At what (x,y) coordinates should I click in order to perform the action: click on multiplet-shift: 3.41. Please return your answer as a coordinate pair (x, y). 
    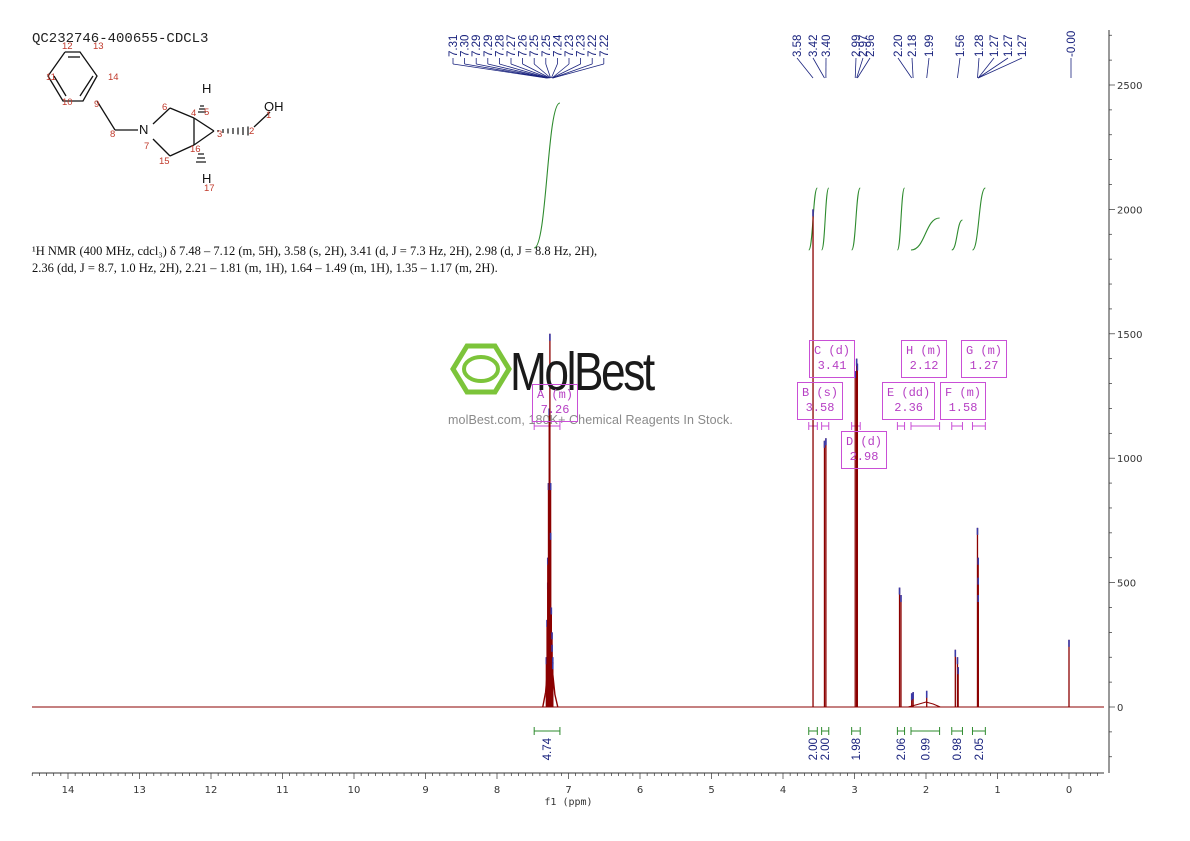
    Looking at the image, I should click on (832, 366).